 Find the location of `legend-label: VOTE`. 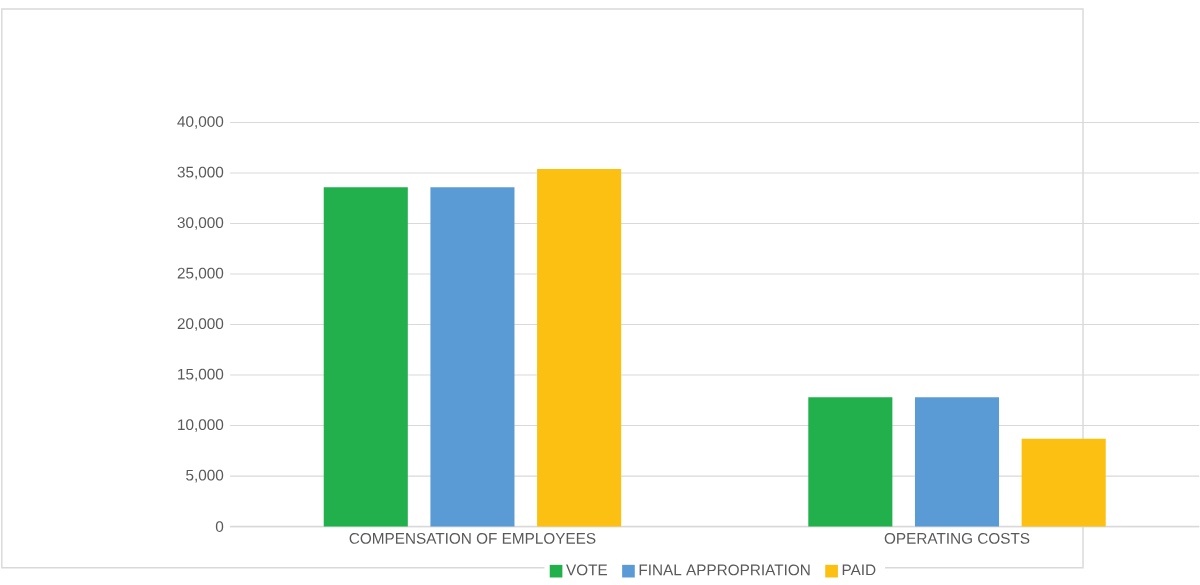

legend-label: VOTE is located at coordinates (587, 570).